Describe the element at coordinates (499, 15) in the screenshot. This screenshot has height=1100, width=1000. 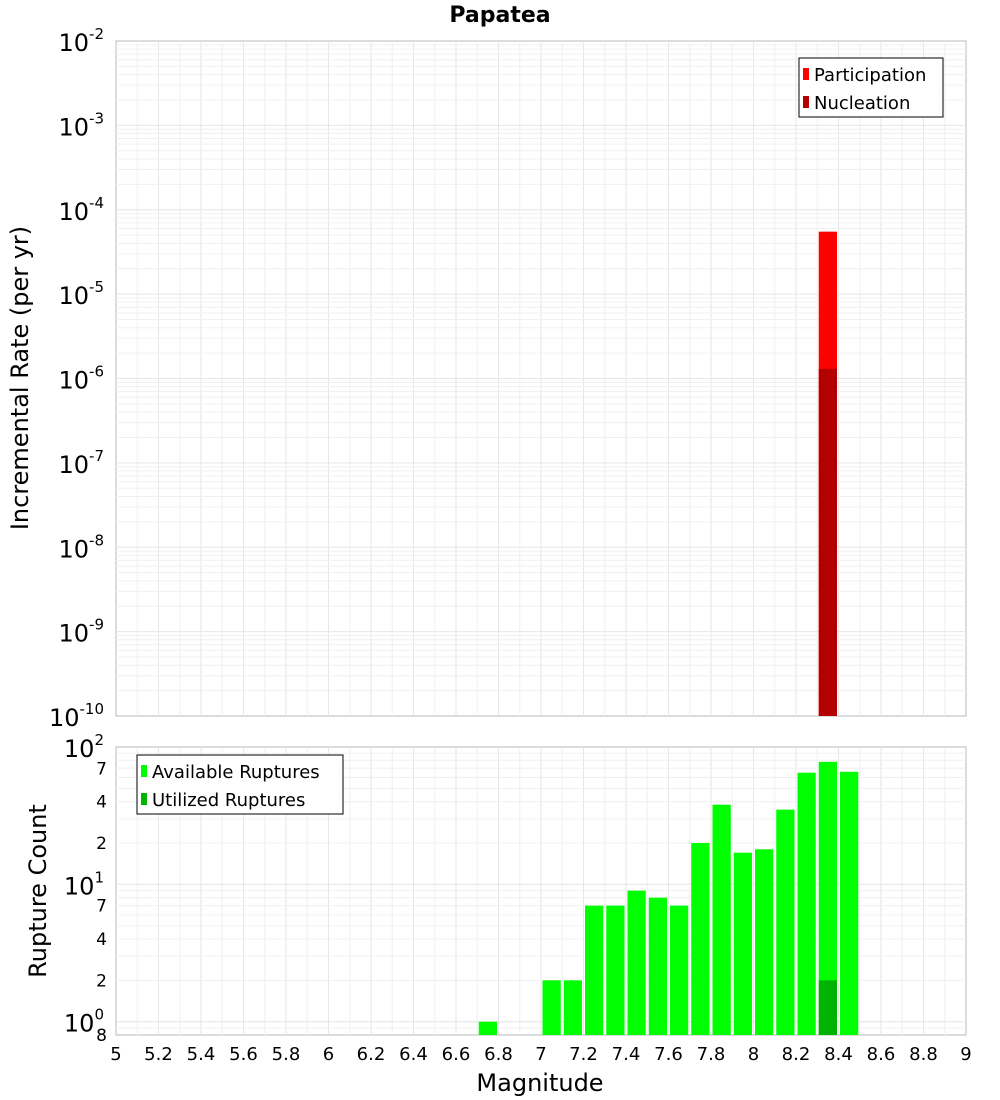
I see `chart-title: Papatea` at that location.